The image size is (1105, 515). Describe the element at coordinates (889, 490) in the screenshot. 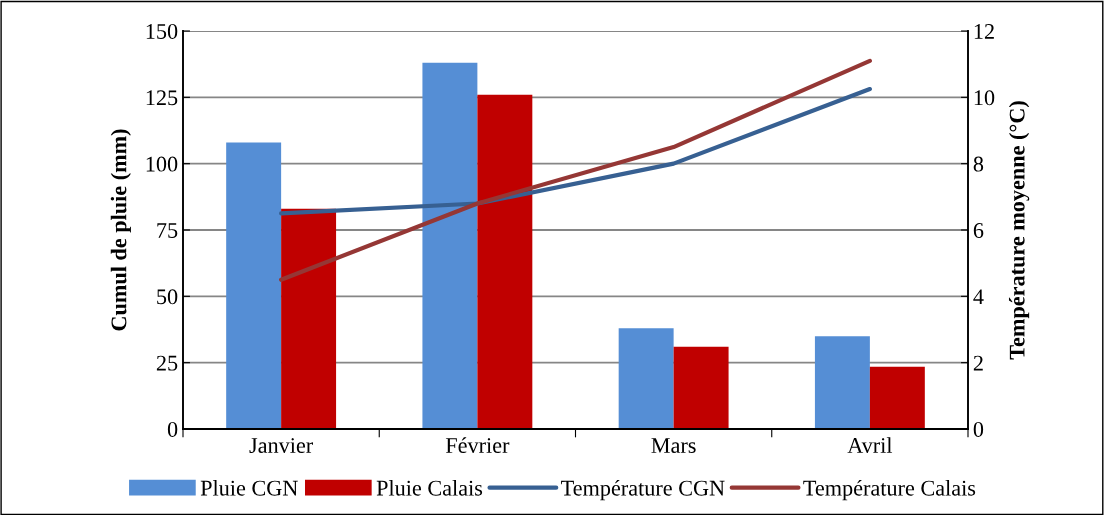

I see `legend-label: Température Calais` at that location.